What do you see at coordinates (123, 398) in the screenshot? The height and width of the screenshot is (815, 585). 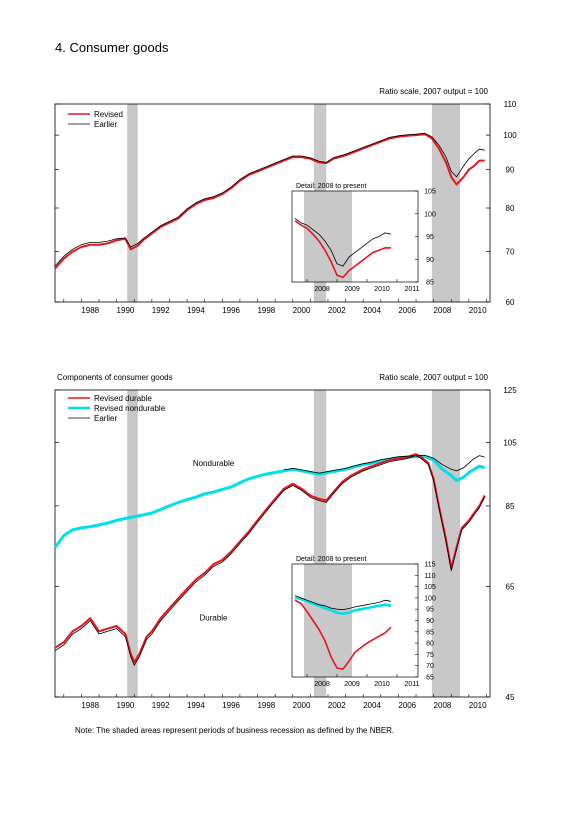 I see `legend-label: Revised durable` at bounding box center [123, 398].